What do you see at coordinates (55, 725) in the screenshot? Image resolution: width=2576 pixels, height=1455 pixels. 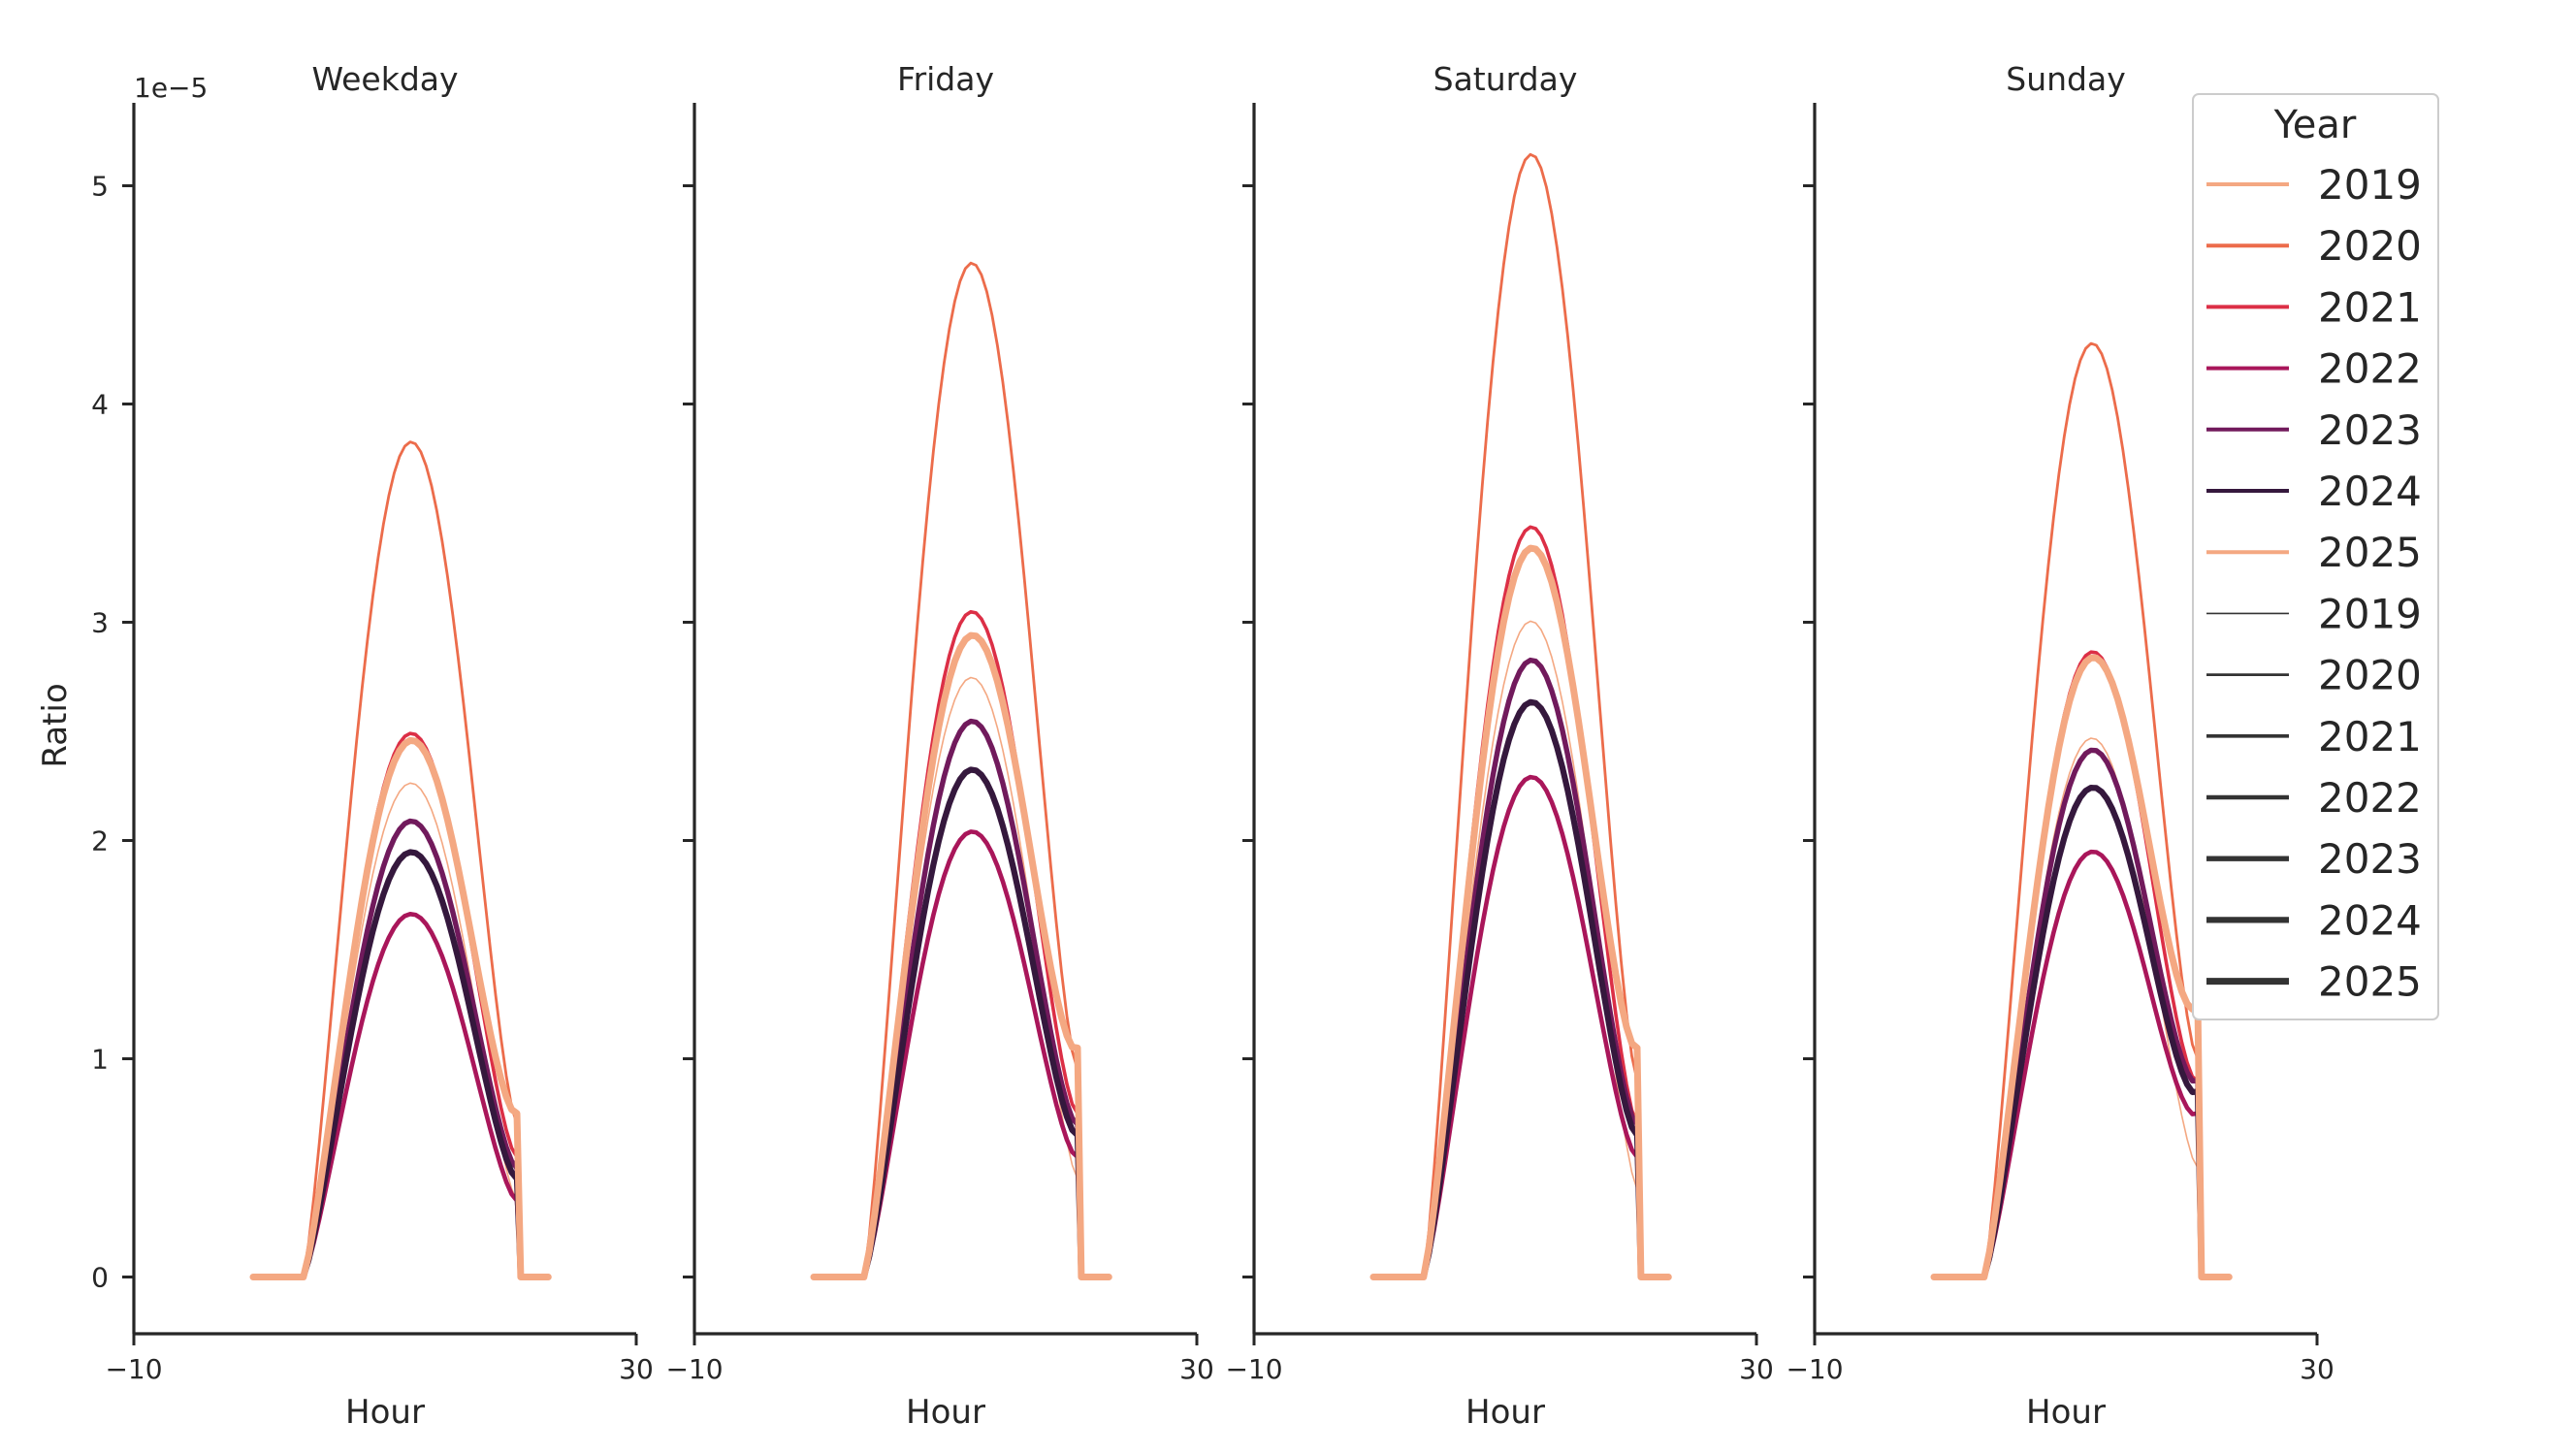 I see `y-axis-label: Ratio` at bounding box center [55, 725].